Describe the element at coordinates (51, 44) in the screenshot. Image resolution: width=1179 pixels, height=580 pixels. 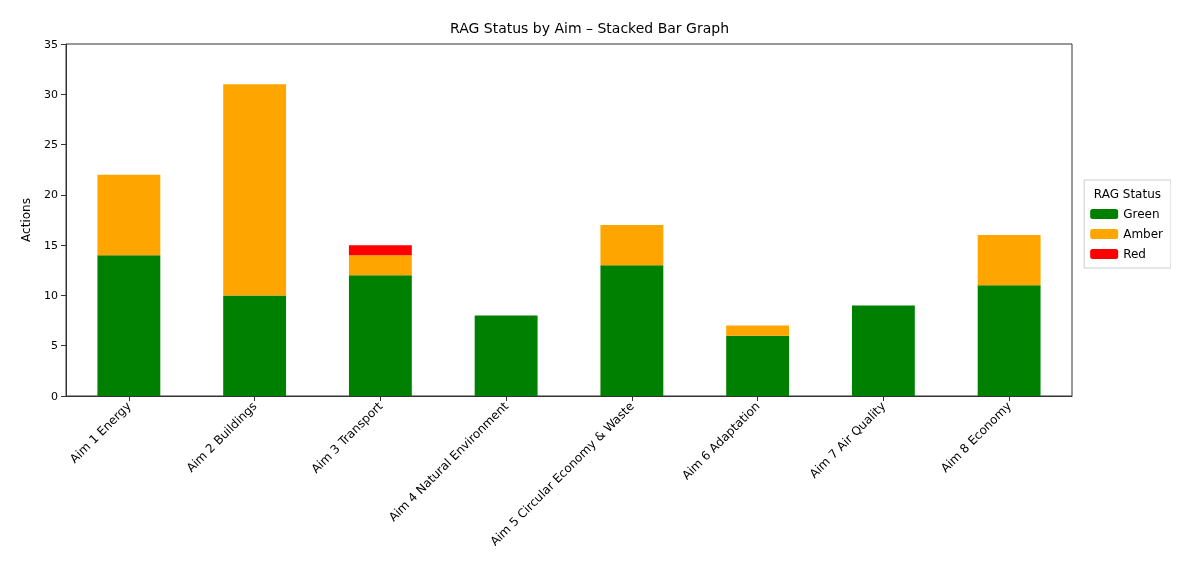
I see `y-tick-label: 35` at that location.